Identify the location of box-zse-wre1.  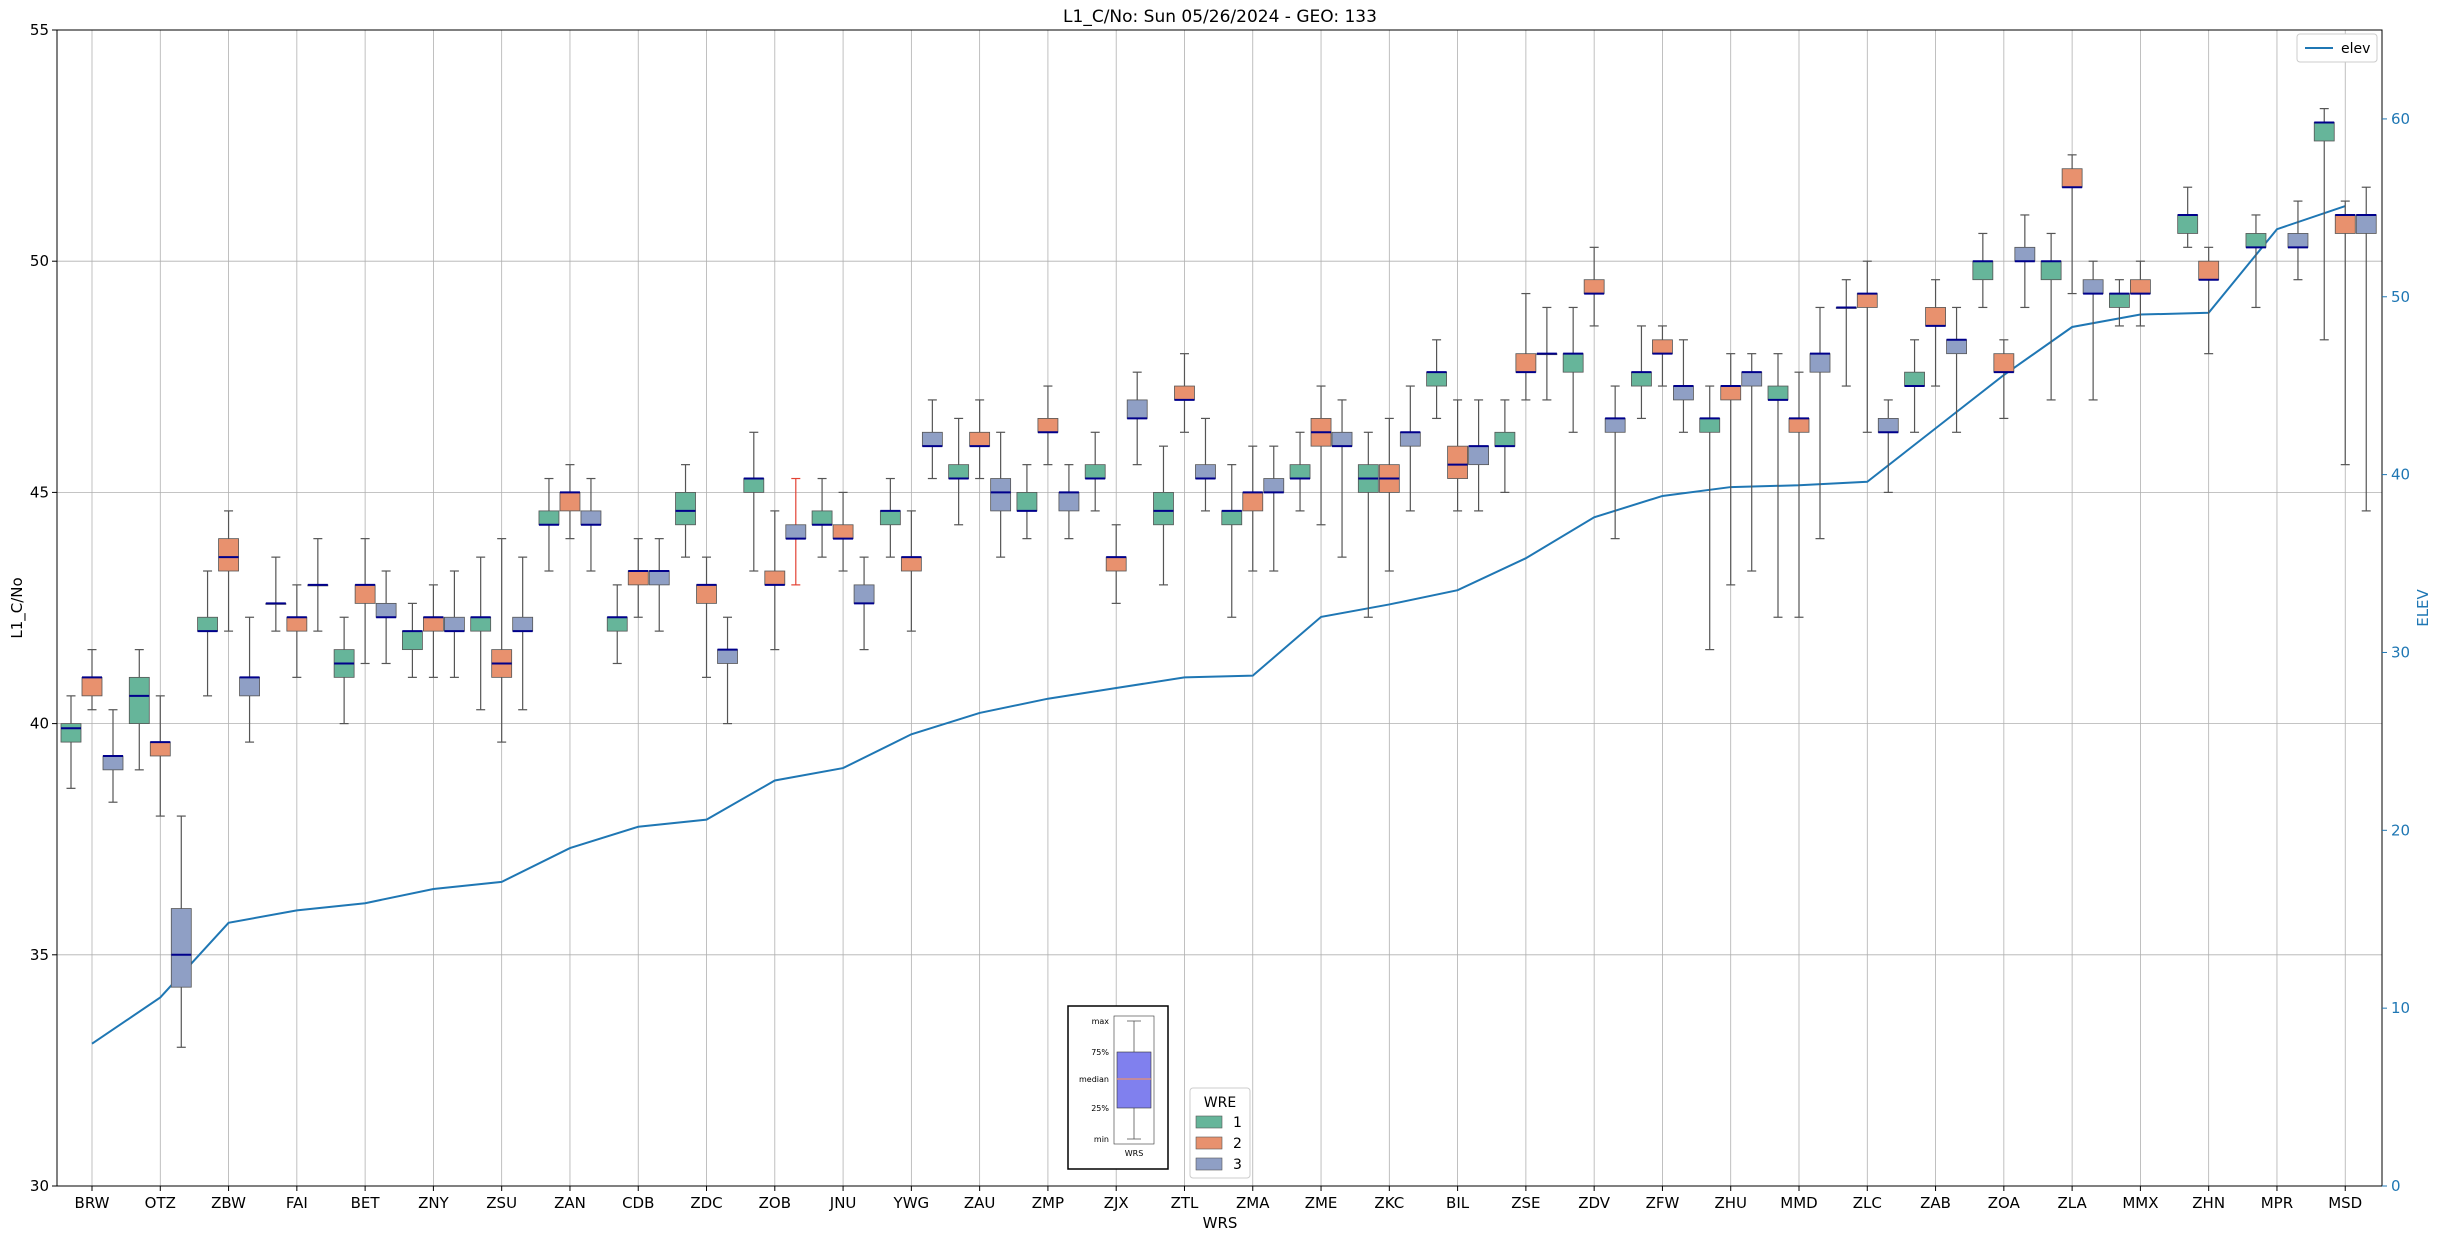
(1505, 446).